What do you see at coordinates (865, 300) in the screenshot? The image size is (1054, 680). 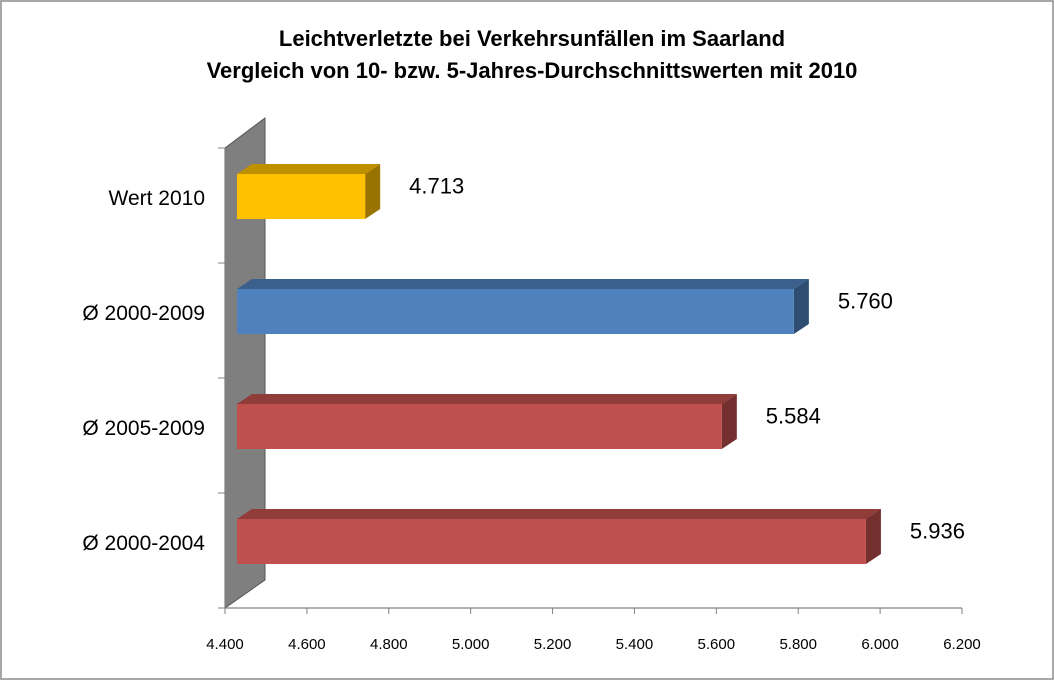 I see `value-label: 5.760` at bounding box center [865, 300].